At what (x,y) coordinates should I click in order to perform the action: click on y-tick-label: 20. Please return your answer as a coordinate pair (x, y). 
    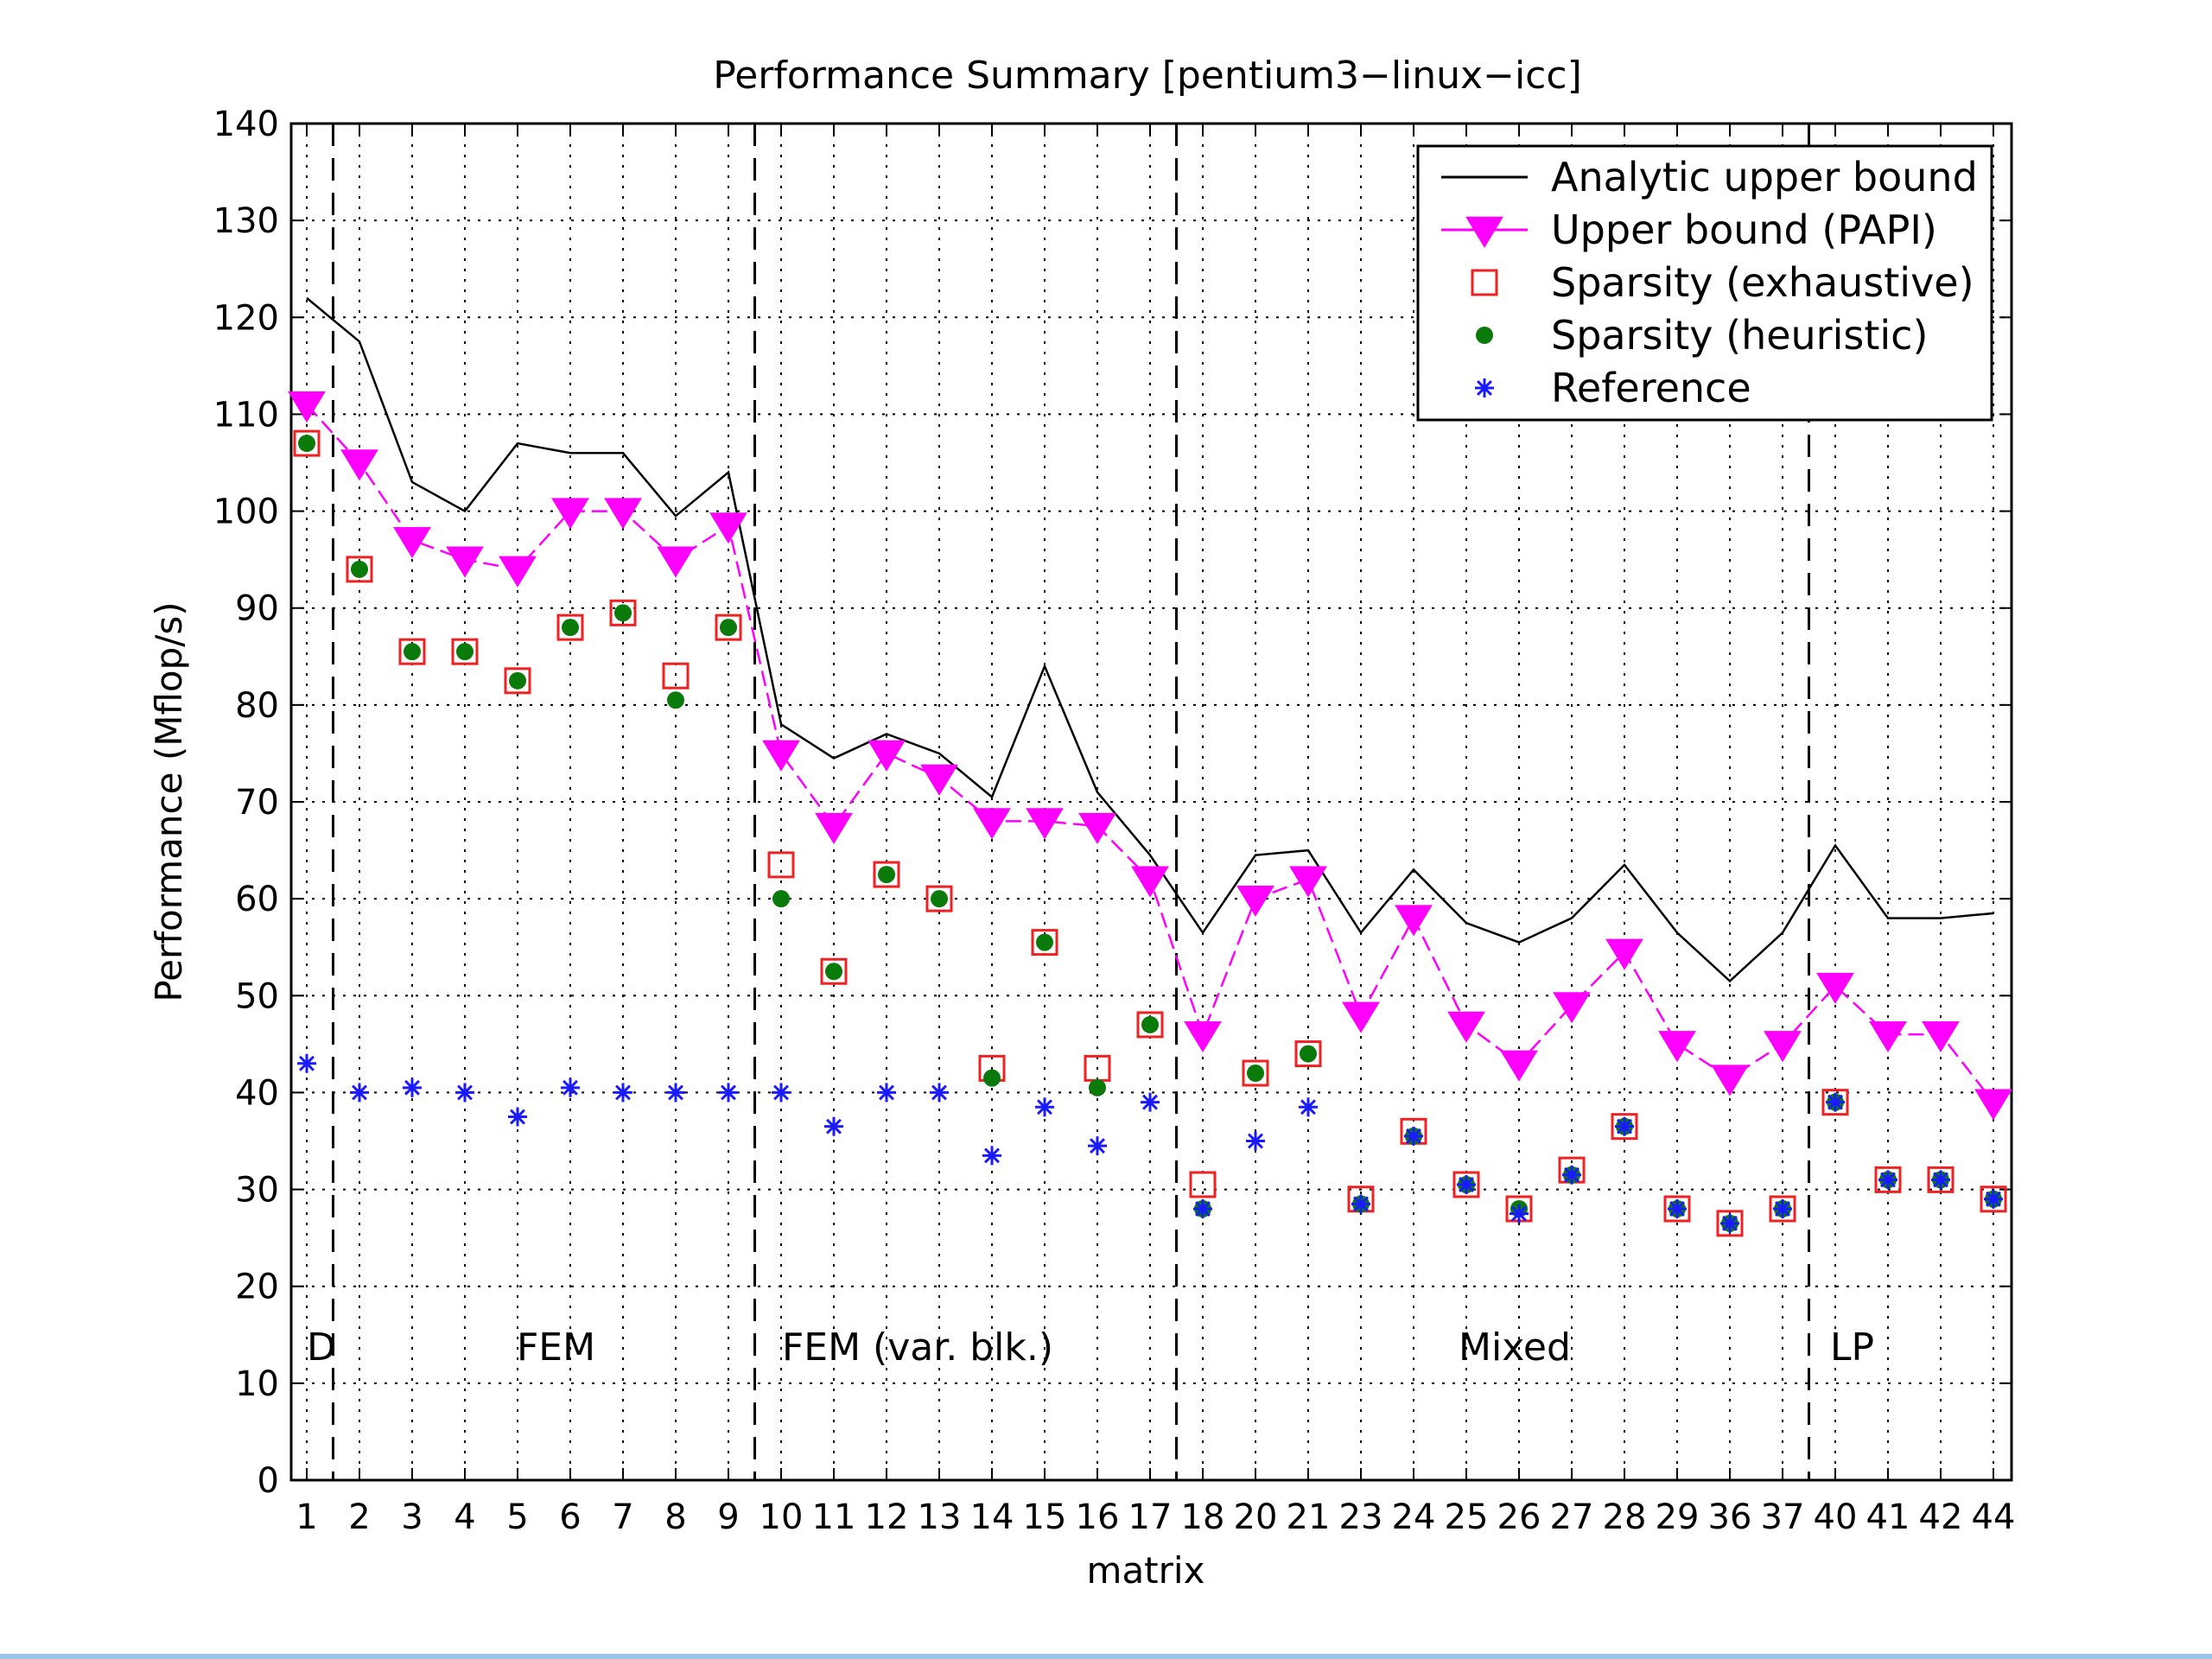
    Looking at the image, I should click on (257, 1287).